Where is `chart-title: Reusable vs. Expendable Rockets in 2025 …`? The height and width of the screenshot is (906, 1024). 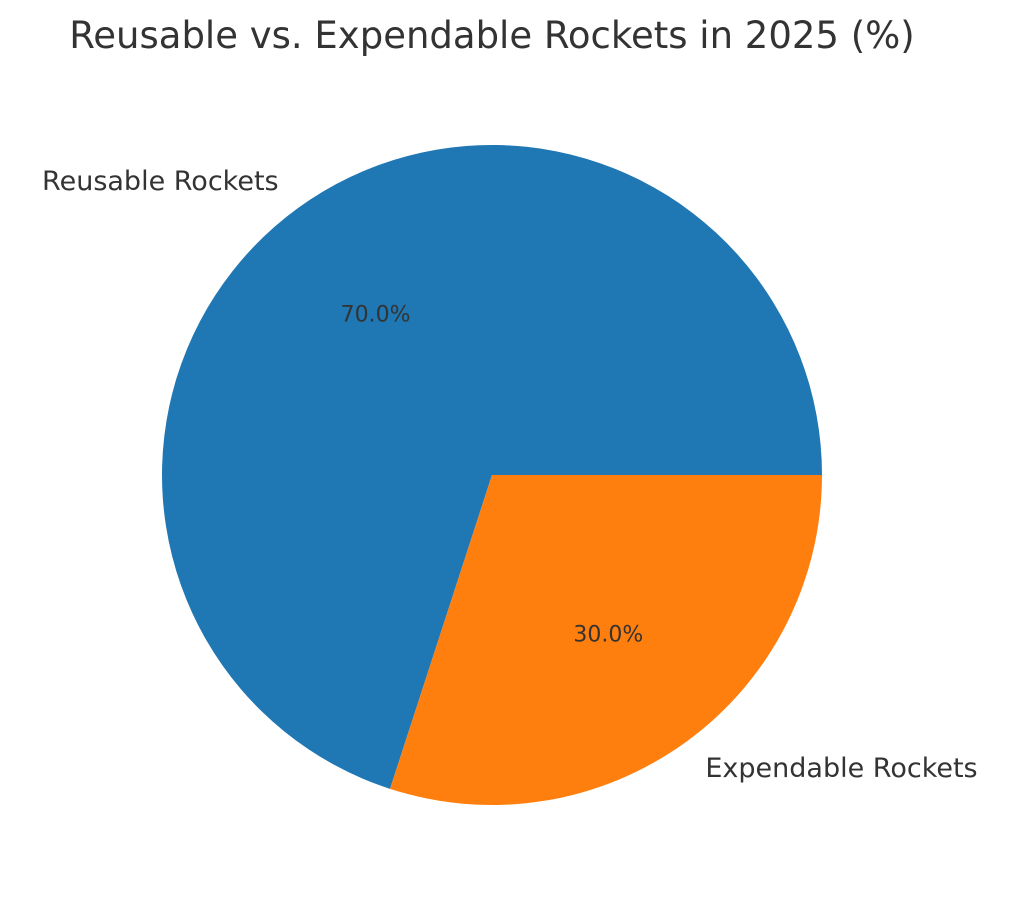
chart-title: Reusable vs. Expendable Rockets in 2025 … is located at coordinates (492, 35).